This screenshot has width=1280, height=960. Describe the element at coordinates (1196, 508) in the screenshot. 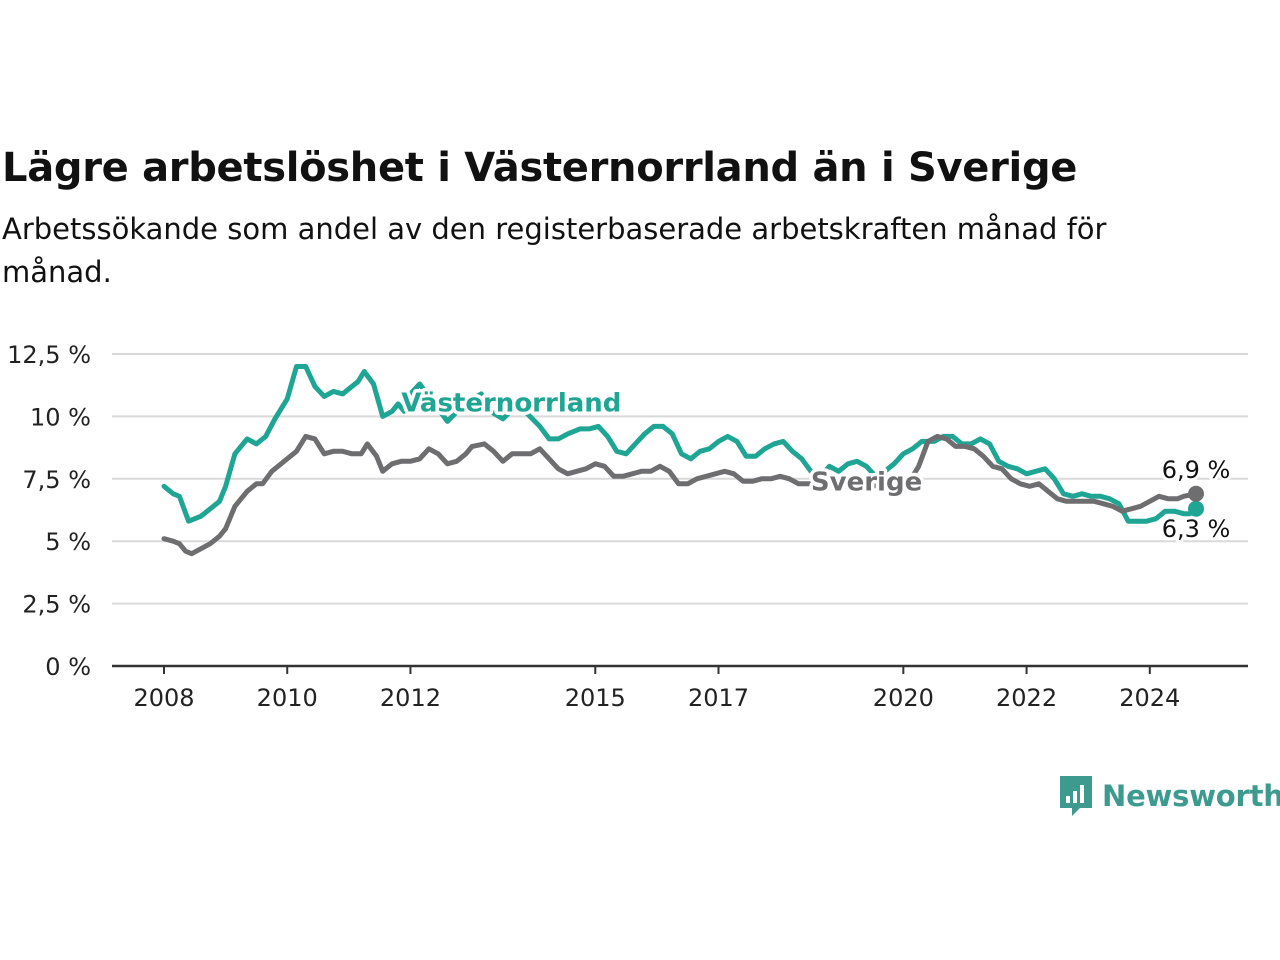

I see `series-end-marker-vasternorrland` at that location.